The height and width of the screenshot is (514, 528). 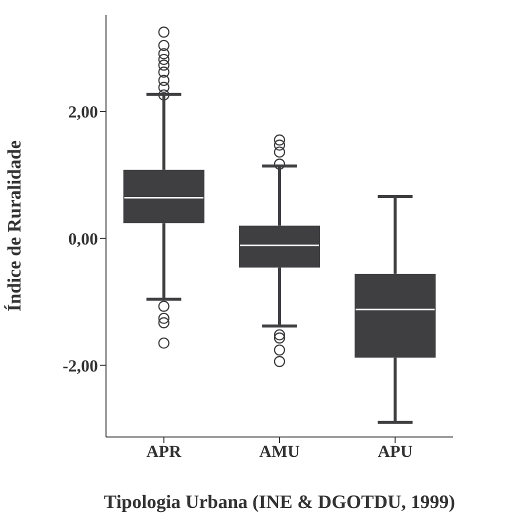 I want to click on y-tick-label: 2,00, so click(x=83, y=112).